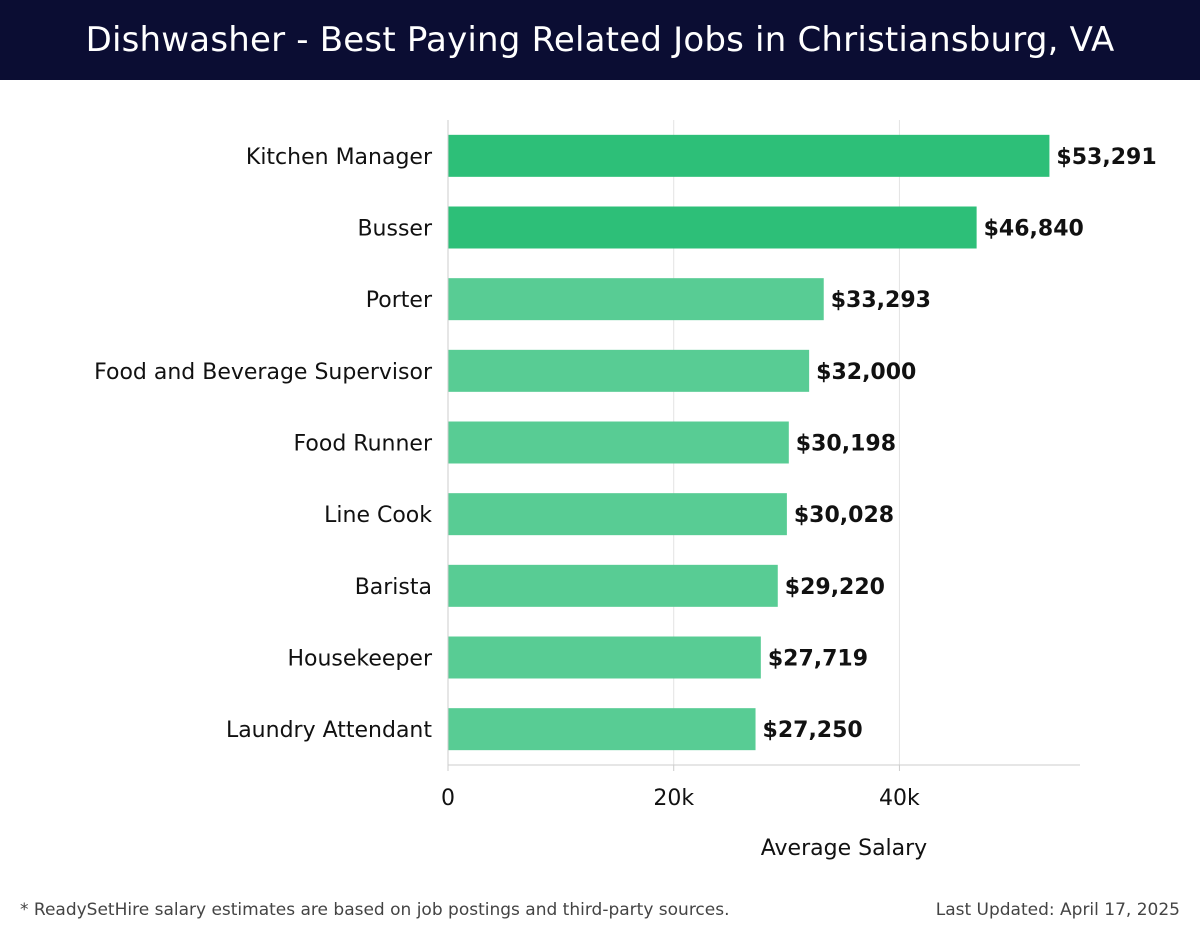 This screenshot has width=1200, height=940. What do you see at coordinates (844, 848) in the screenshot?
I see `x-axis-title: Average Salary` at bounding box center [844, 848].